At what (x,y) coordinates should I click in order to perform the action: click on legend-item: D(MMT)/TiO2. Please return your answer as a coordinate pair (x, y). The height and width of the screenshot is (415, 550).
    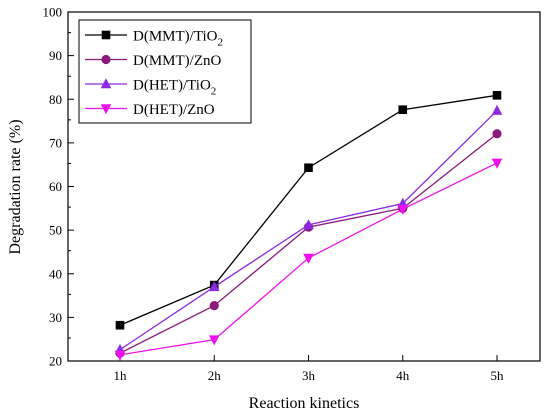
    Looking at the image, I should click on (154, 39).